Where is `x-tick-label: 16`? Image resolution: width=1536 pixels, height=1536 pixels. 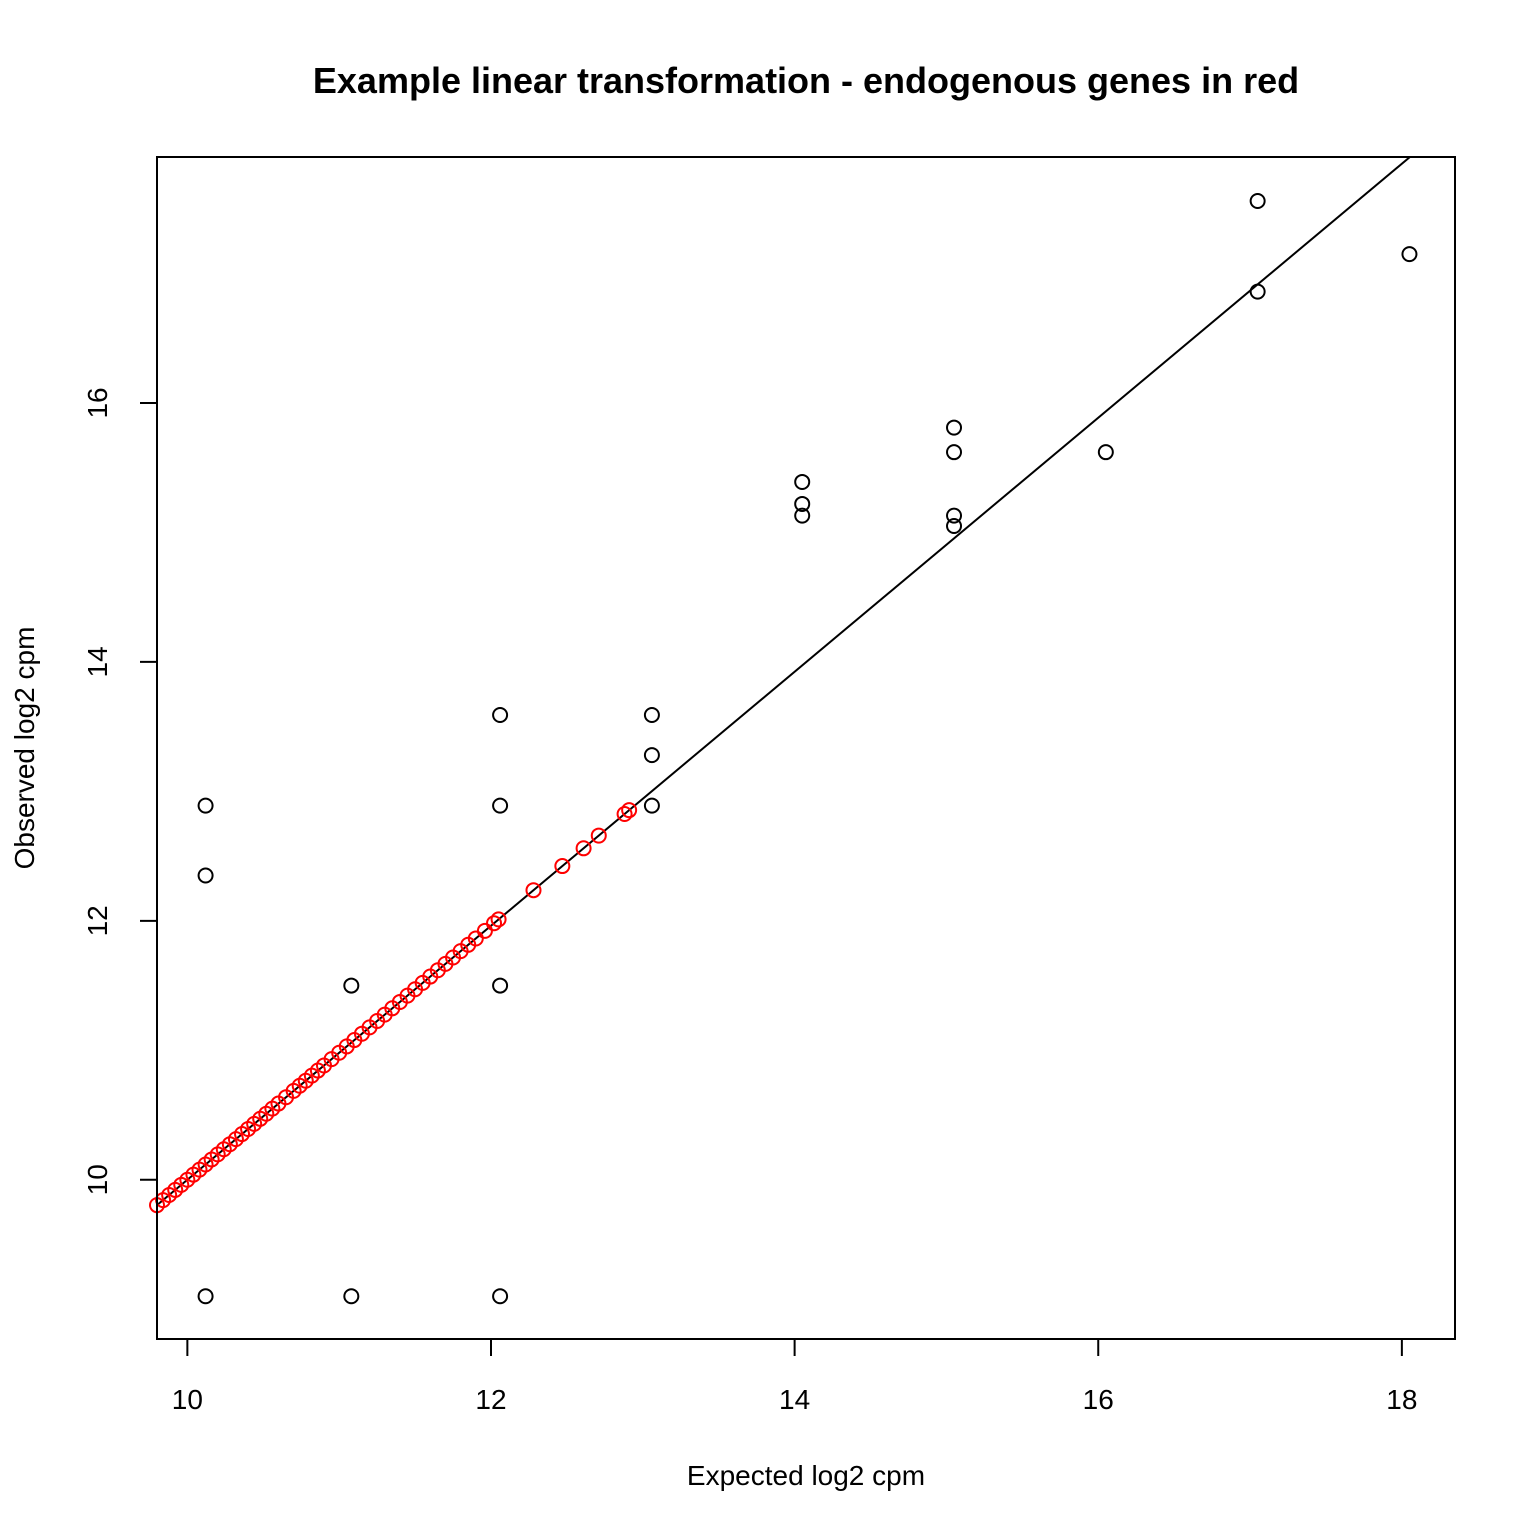
x-tick-label: 16 is located at coordinates (1098, 1399).